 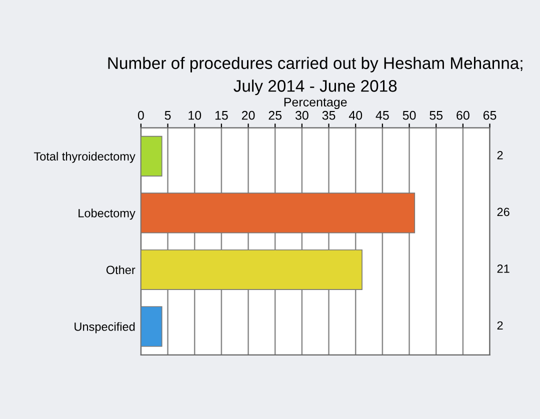 I want to click on x-tick-label: 0, so click(x=141, y=115).